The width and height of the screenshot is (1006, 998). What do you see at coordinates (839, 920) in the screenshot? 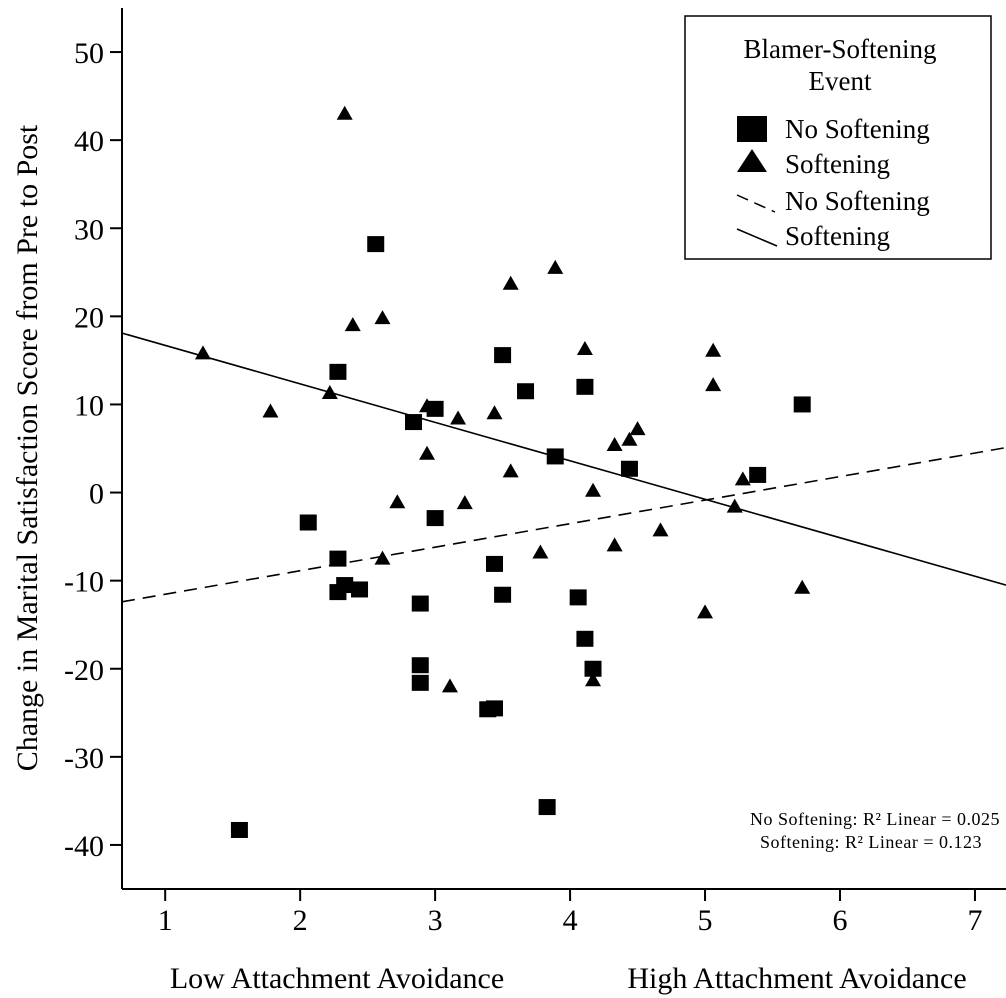
I see `x-tick-label: 6` at bounding box center [839, 920].